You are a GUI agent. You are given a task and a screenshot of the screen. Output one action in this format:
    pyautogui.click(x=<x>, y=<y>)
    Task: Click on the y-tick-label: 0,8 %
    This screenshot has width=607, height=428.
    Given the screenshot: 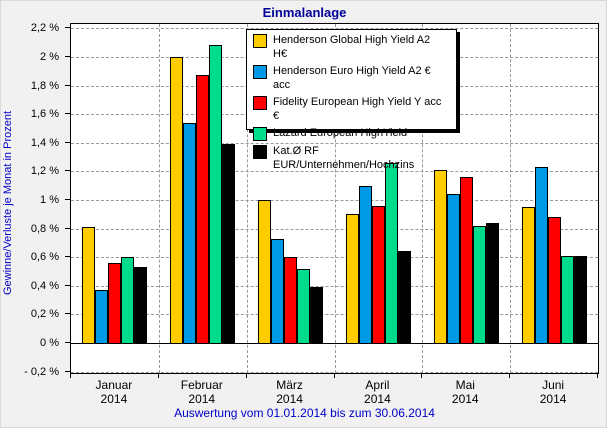 What is the action you would take?
    pyautogui.click(x=44, y=228)
    